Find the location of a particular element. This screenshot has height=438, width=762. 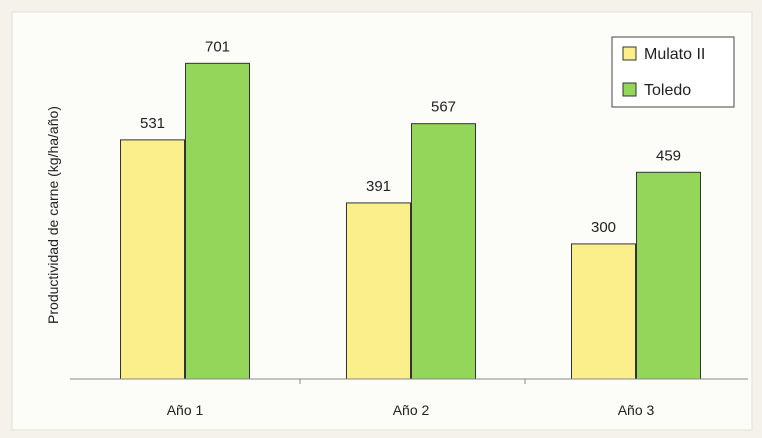

legend: Mulato II Toledo is located at coordinates (673, 72).